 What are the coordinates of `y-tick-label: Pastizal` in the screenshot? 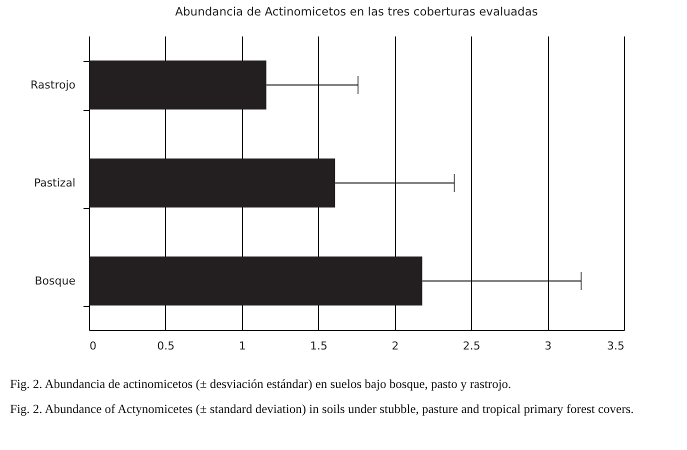 It's located at (55, 183).